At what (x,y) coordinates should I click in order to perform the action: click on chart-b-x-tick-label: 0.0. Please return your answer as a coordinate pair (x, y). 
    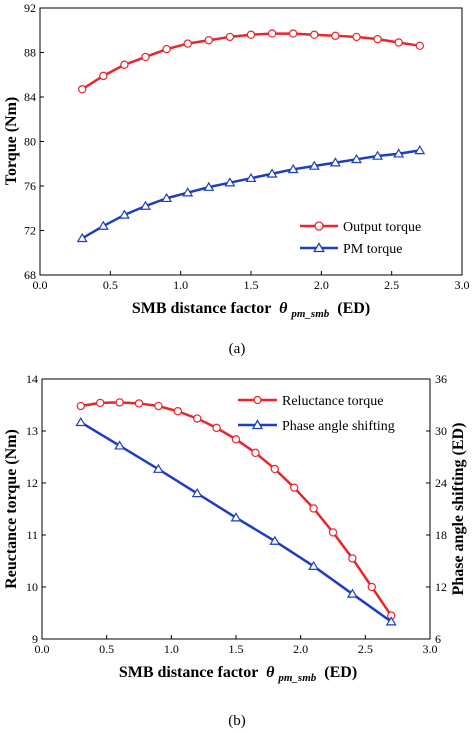
    Looking at the image, I should click on (42, 649).